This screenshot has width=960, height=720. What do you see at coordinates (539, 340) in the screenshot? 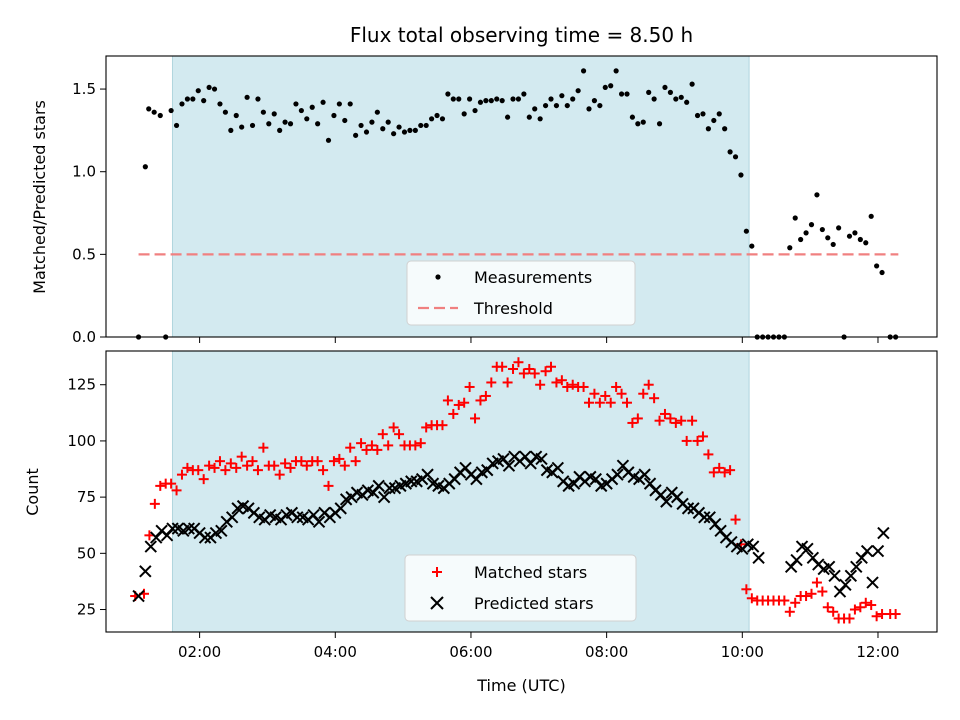
I see `ratio-x-ticks` at bounding box center [539, 340].